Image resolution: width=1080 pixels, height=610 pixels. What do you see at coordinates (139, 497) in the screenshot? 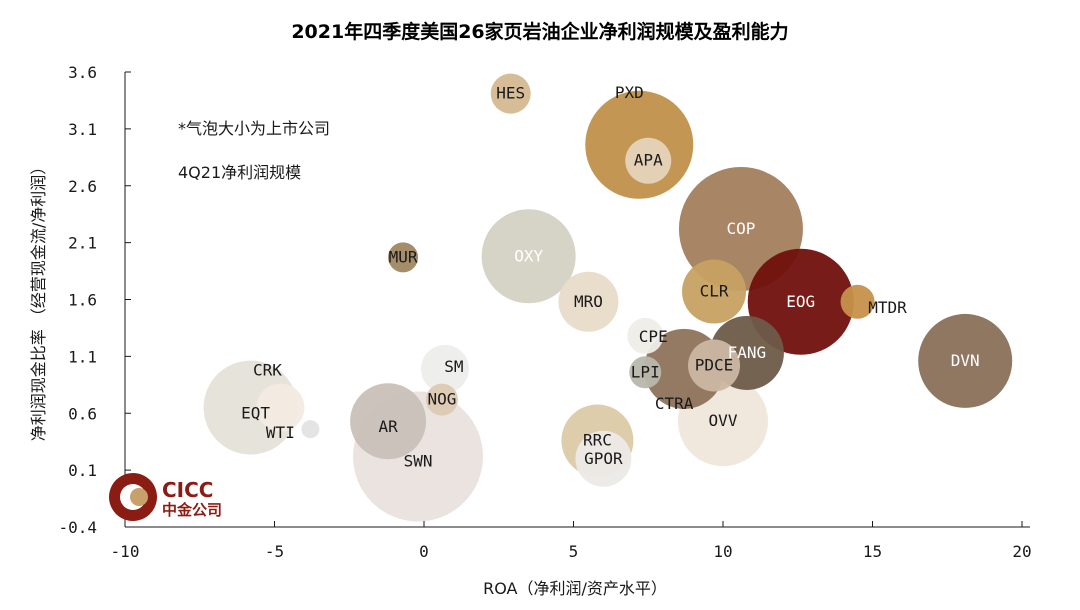
I see `cicc-logo-gold` at bounding box center [139, 497].